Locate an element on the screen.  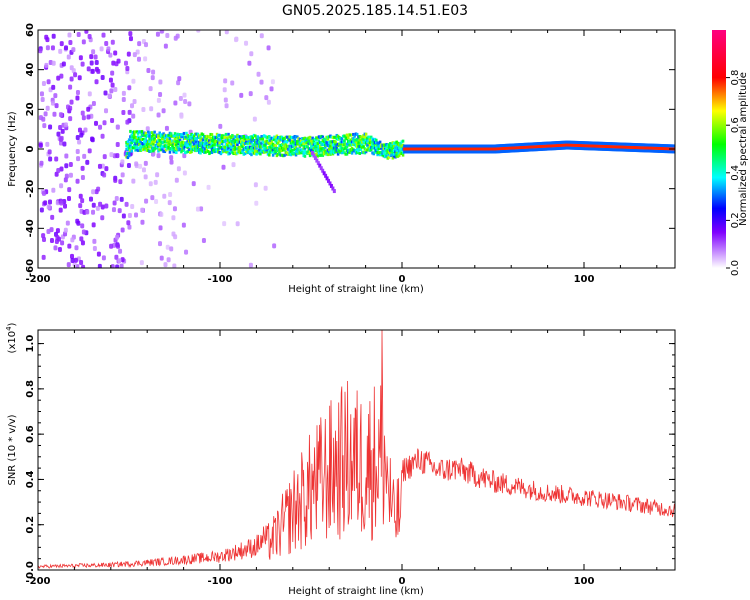
top-y-tick-label: 60 is located at coordinates (30, 30).